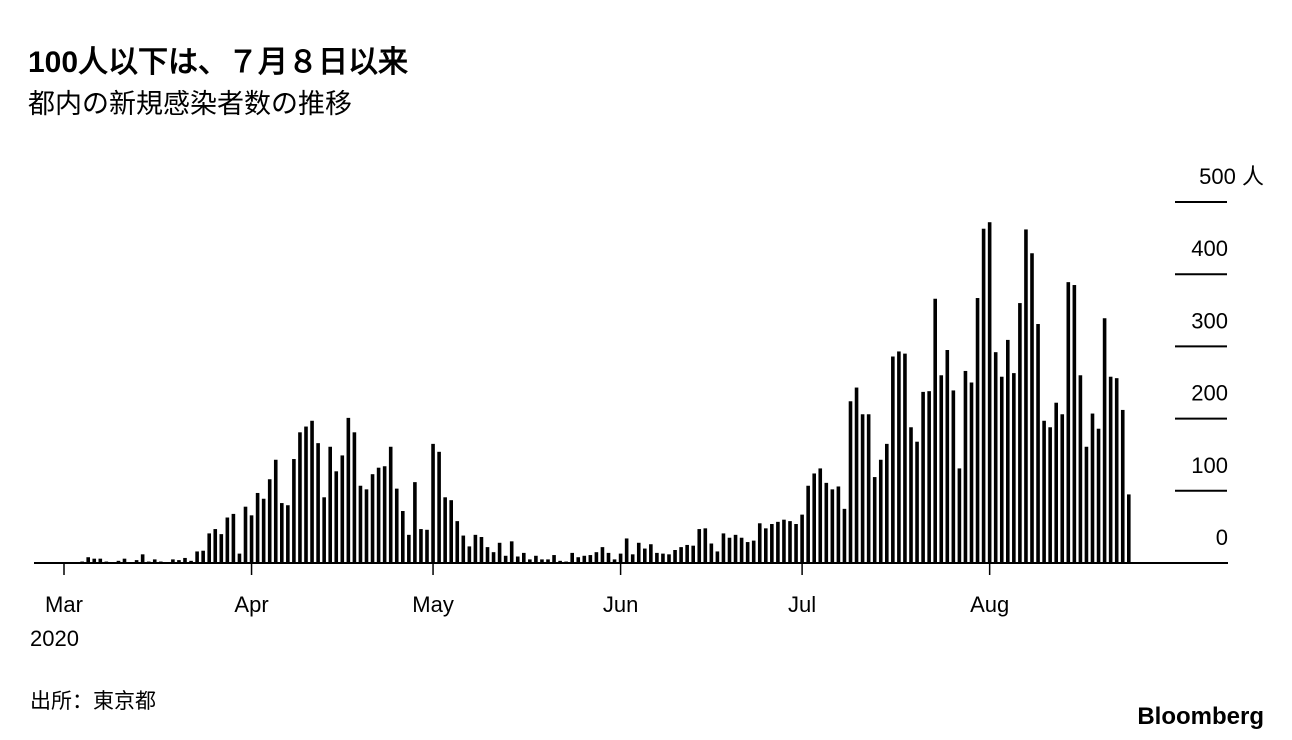  Describe the element at coordinates (1200, 716) in the screenshot. I see `brand: Bloomberg` at that location.